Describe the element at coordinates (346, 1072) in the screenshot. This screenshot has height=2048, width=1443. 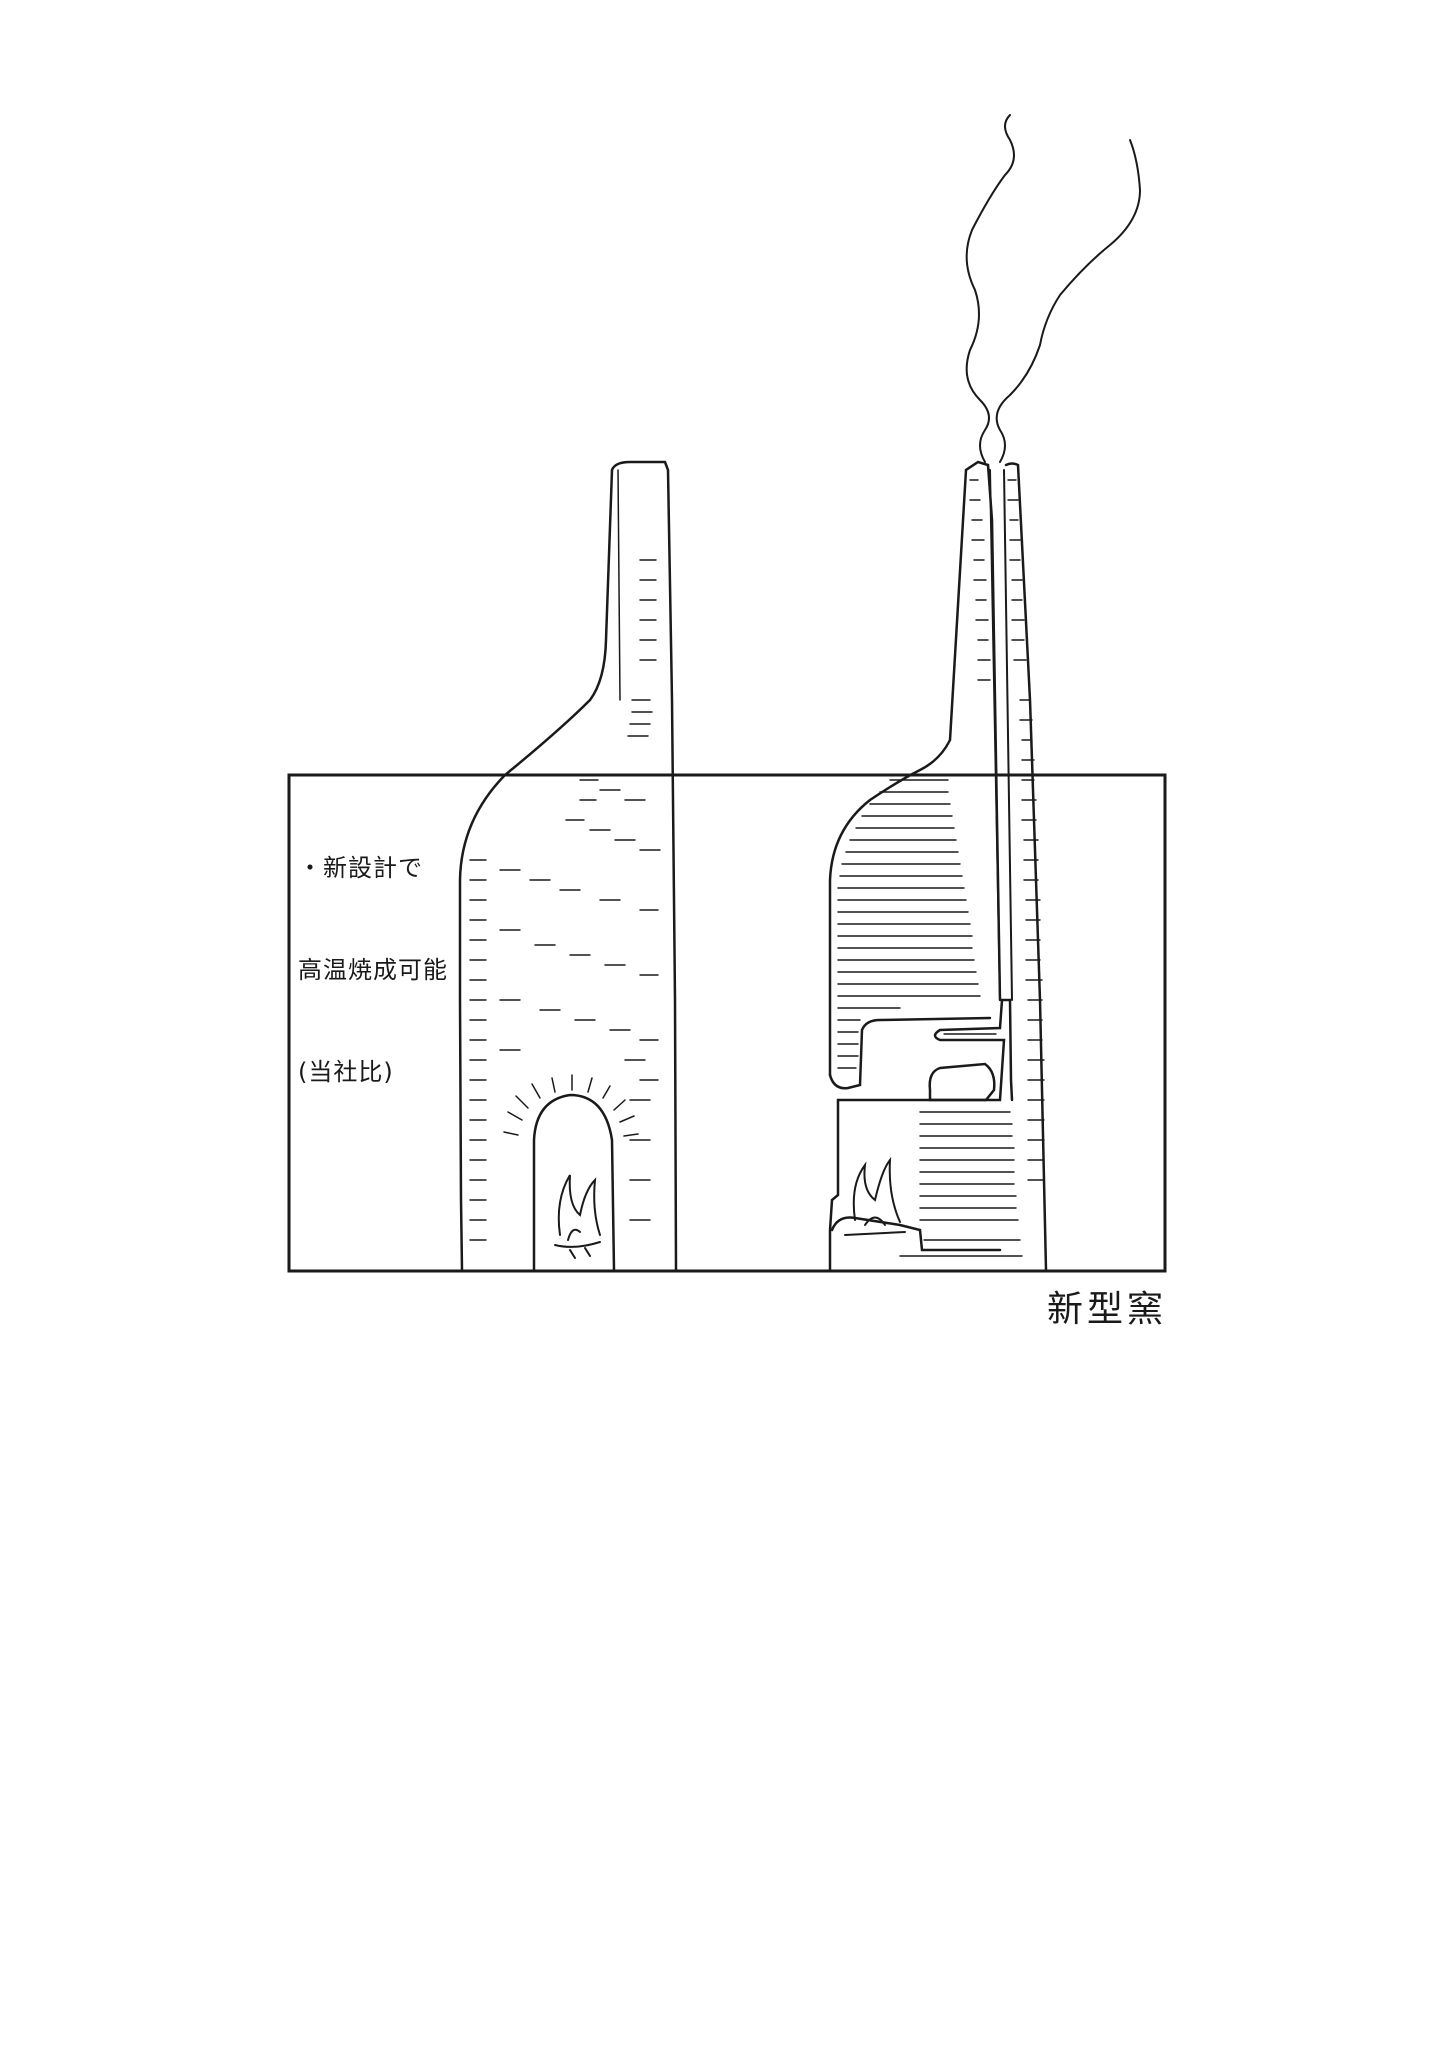
I see `note-line-3: (当社比)` at that location.